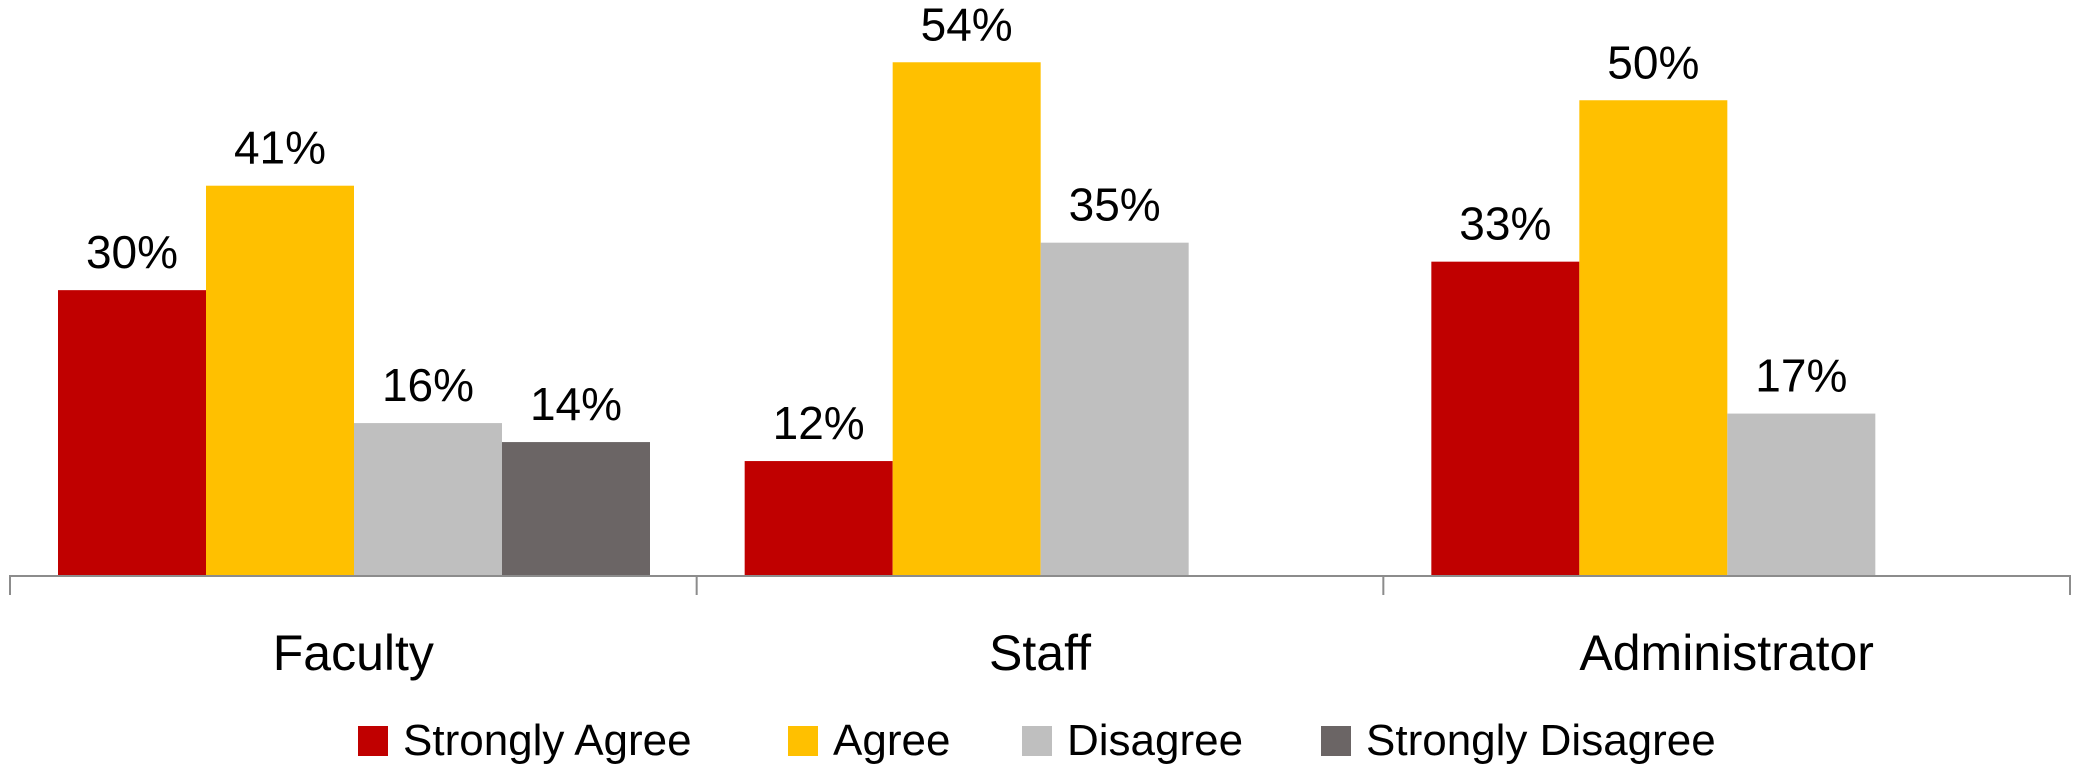 The height and width of the screenshot is (770, 2074). Describe the element at coordinates (1653, 62) in the screenshot. I see `data-label-administrator-agree: 50%` at that location.